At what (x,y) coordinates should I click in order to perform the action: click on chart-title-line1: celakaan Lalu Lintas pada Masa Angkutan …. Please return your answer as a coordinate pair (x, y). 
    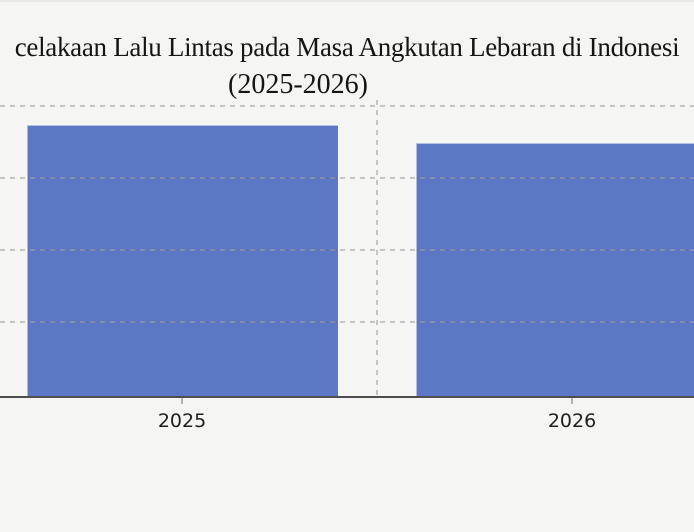
    Looking at the image, I should click on (347, 47).